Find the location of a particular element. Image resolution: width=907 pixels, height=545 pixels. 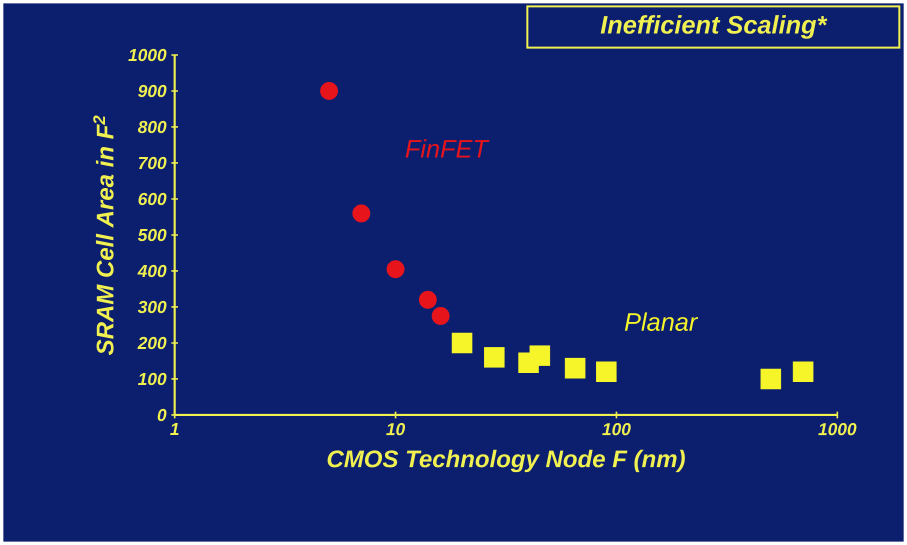

y-tick-label: 700 is located at coordinates (152, 163).